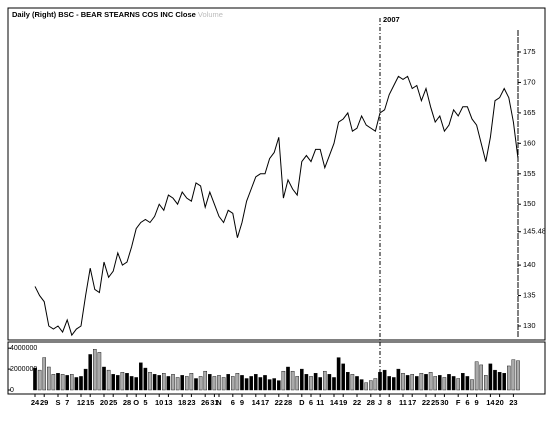 This screenshot has height=435, width=550. What do you see at coordinates (276, 368) in the screenshot?
I see `volume-panel` at bounding box center [276, 368].